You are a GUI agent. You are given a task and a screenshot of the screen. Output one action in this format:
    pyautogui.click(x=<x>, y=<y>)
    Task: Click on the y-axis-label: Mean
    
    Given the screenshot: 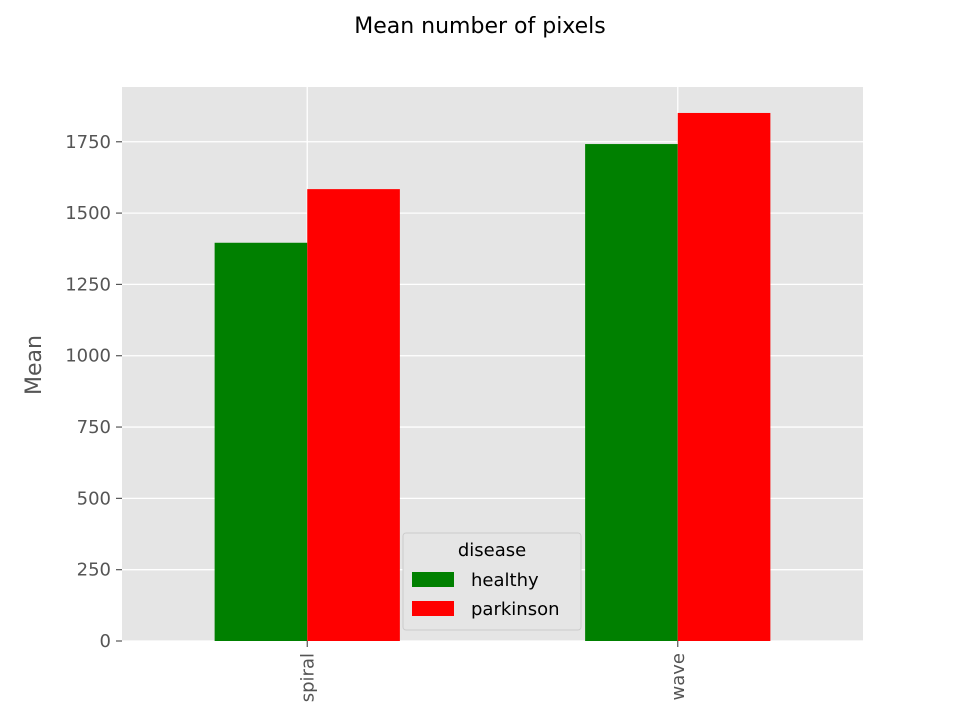 What is the action you would take?
    pyautogui.click(x=34, y=365)
    